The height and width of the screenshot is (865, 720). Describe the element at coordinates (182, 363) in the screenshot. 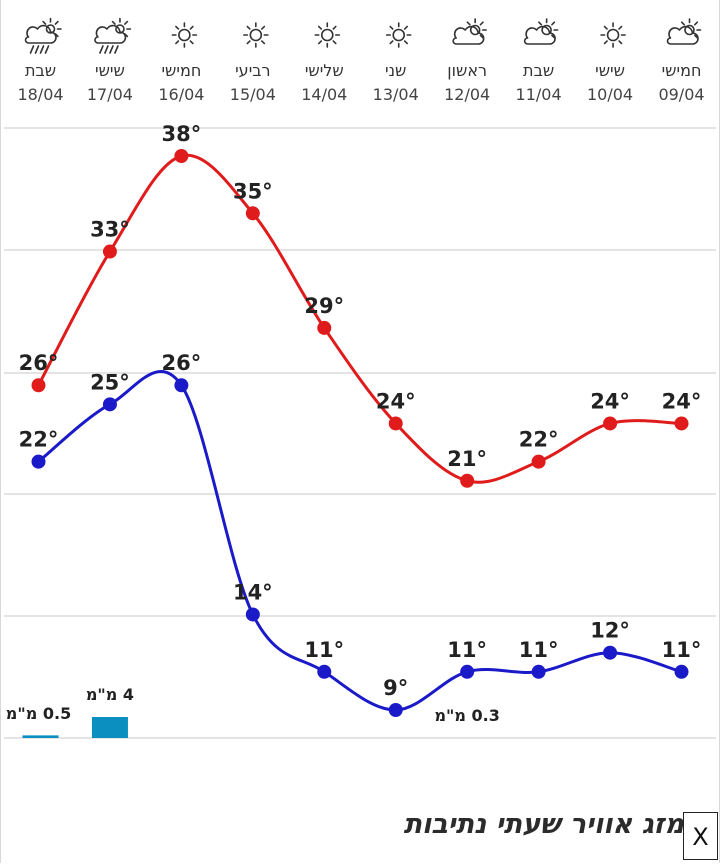

I see `min-temp-label: 26°` at that location.